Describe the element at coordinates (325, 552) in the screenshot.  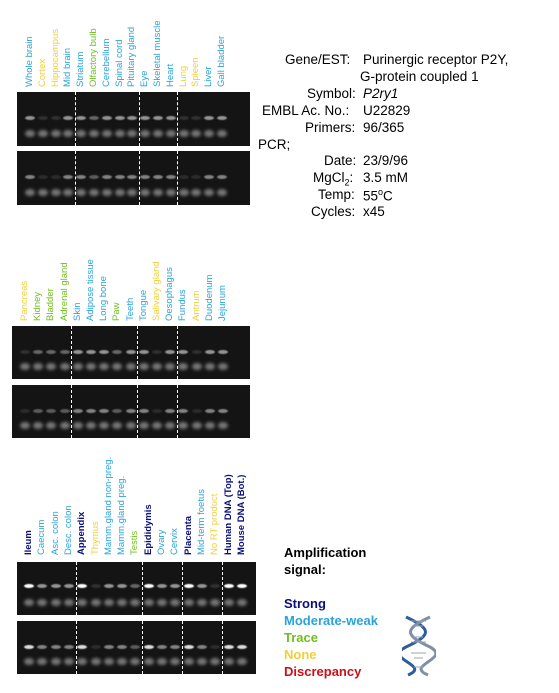
I see `legend-title: Amplification` at that location.